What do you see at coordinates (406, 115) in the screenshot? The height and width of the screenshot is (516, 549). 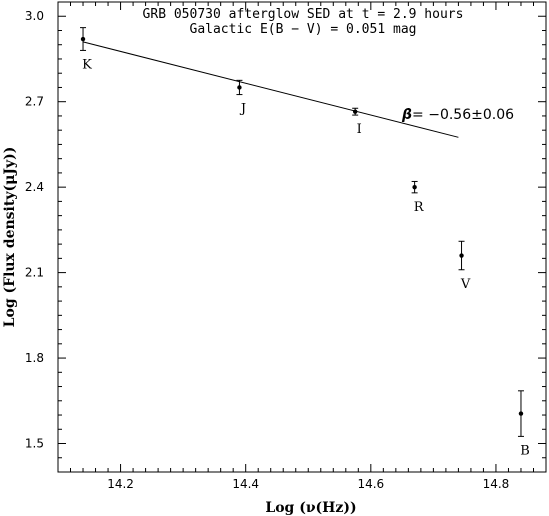 I see `beta-symbol: β` at bounding box center [406, 115].